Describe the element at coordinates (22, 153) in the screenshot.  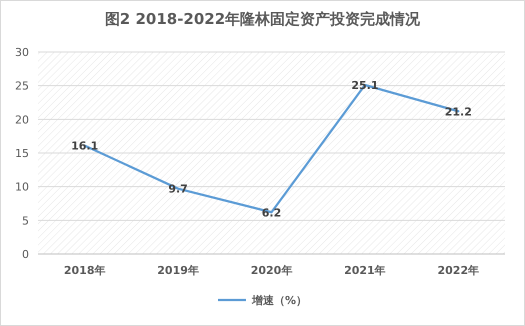
I see `y-tick-label: 15` at that location.